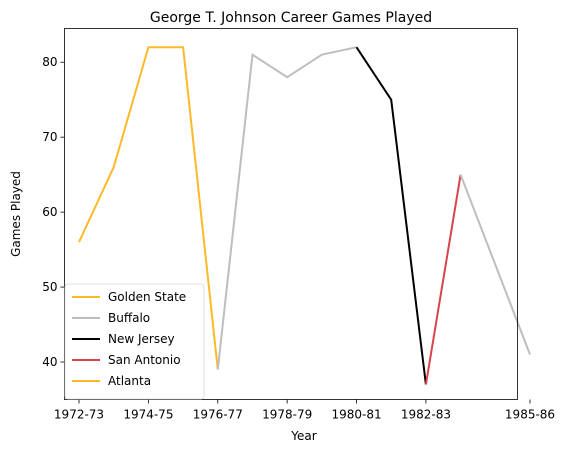 The image size is (569, 453). Describe the element at coordinates (49, 212) in the screenshot. I see `y-tick-label: 60` at that location.